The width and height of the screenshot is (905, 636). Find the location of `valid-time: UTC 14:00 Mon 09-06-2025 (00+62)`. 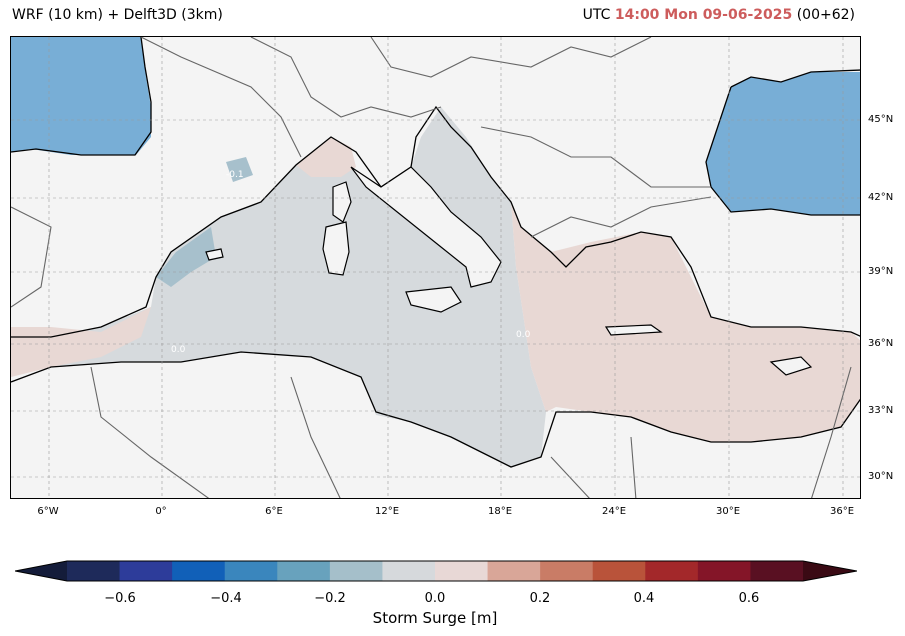

valid-time: UTC 14:00 Mon 09-06-2025 (00+62) is located at coordinates (719, 15).